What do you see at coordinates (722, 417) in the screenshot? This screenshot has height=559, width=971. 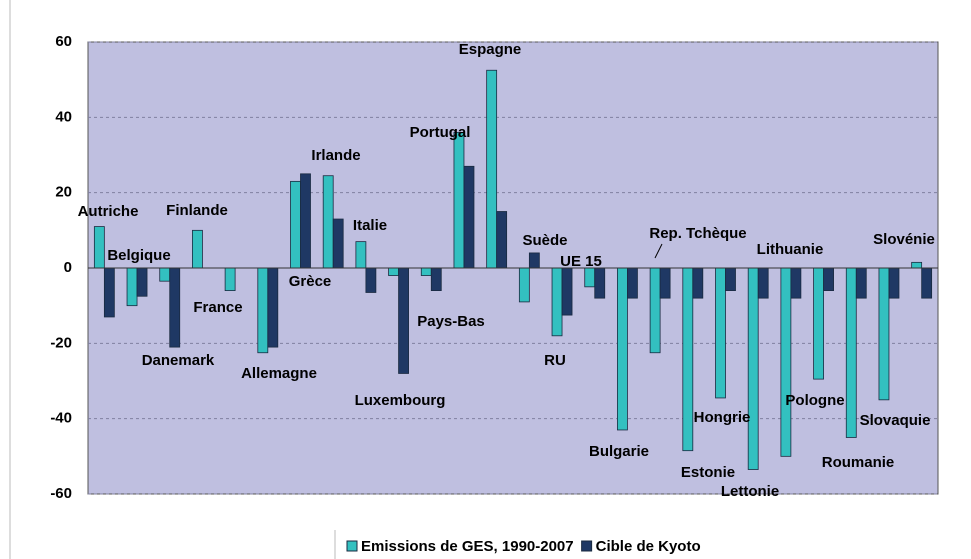 I see `category-label: Hongrie` at bounding box center [722, 417].